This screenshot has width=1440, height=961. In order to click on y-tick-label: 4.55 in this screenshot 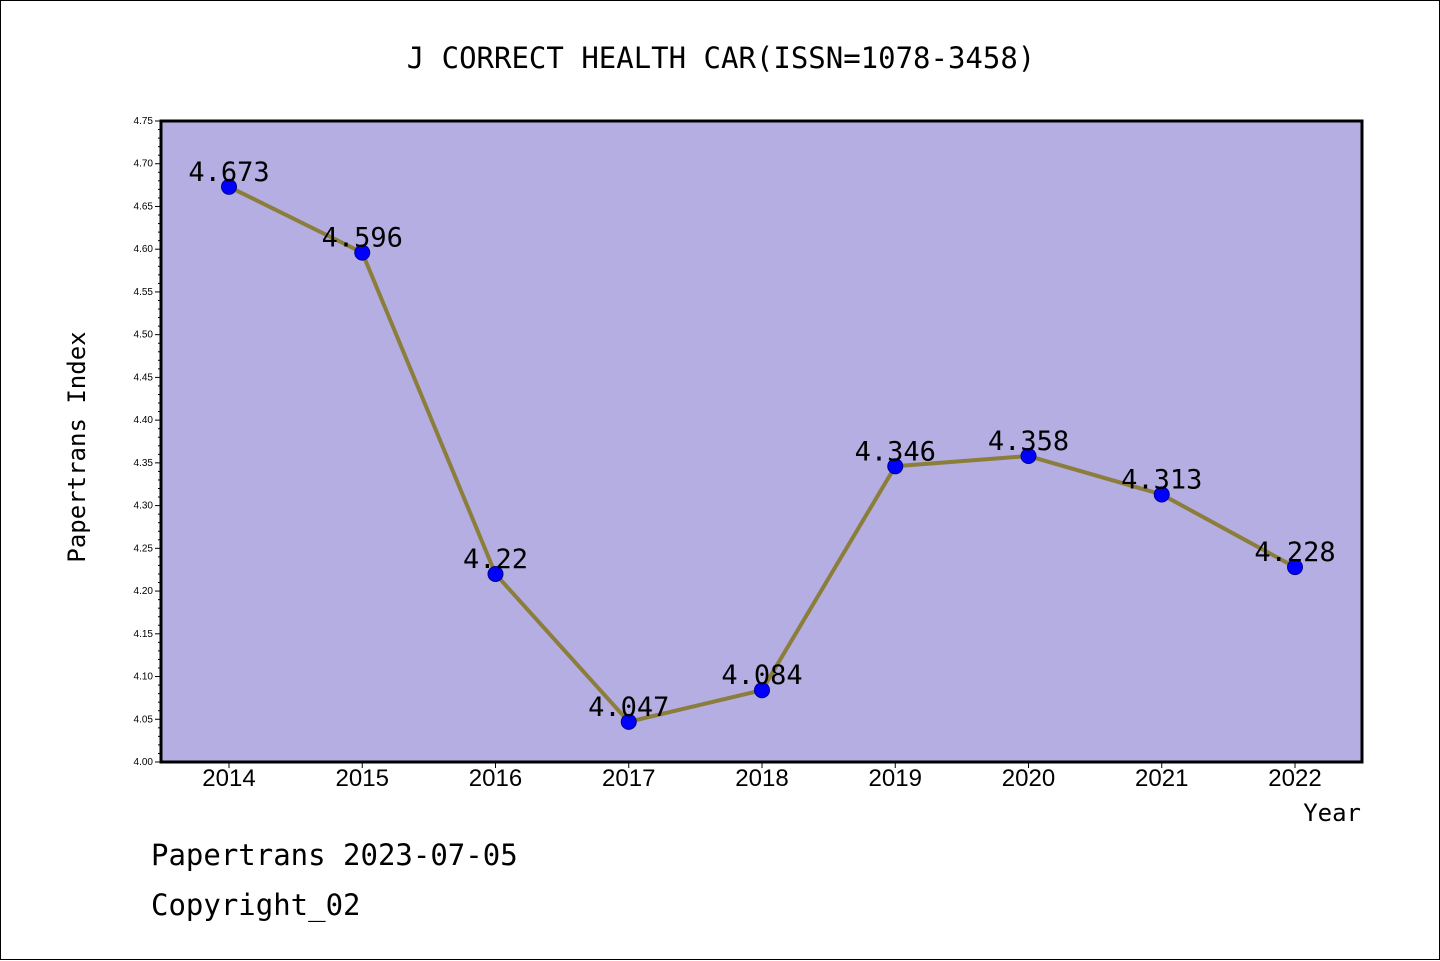, I will do `click(144, 292)`.